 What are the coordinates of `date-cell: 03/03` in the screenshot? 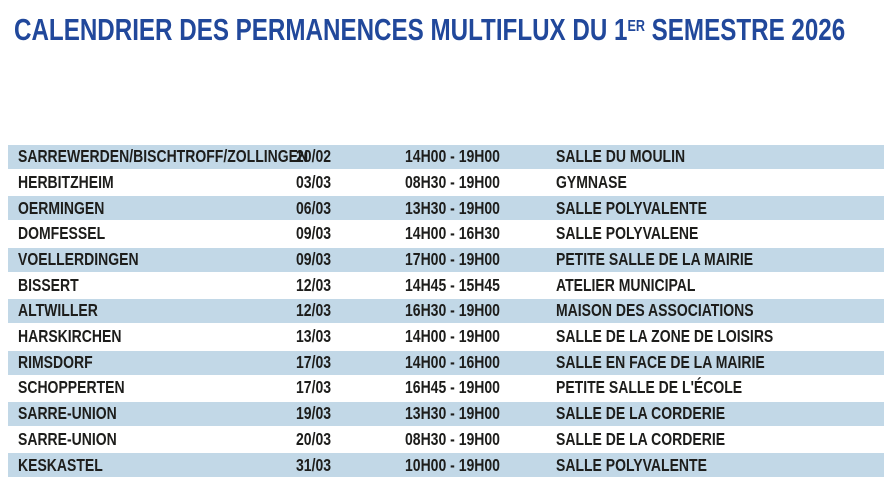 It's located at (314, 181).